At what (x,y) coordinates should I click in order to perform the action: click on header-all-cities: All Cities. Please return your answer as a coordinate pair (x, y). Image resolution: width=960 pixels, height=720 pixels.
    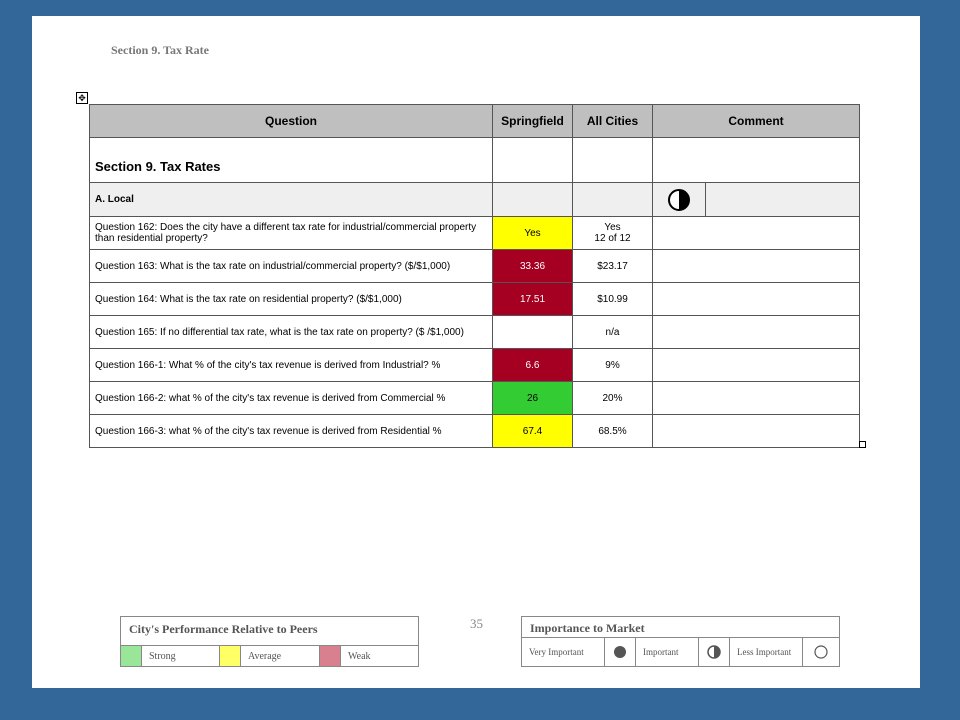
    Looking at the image, I should click on (612, 121).